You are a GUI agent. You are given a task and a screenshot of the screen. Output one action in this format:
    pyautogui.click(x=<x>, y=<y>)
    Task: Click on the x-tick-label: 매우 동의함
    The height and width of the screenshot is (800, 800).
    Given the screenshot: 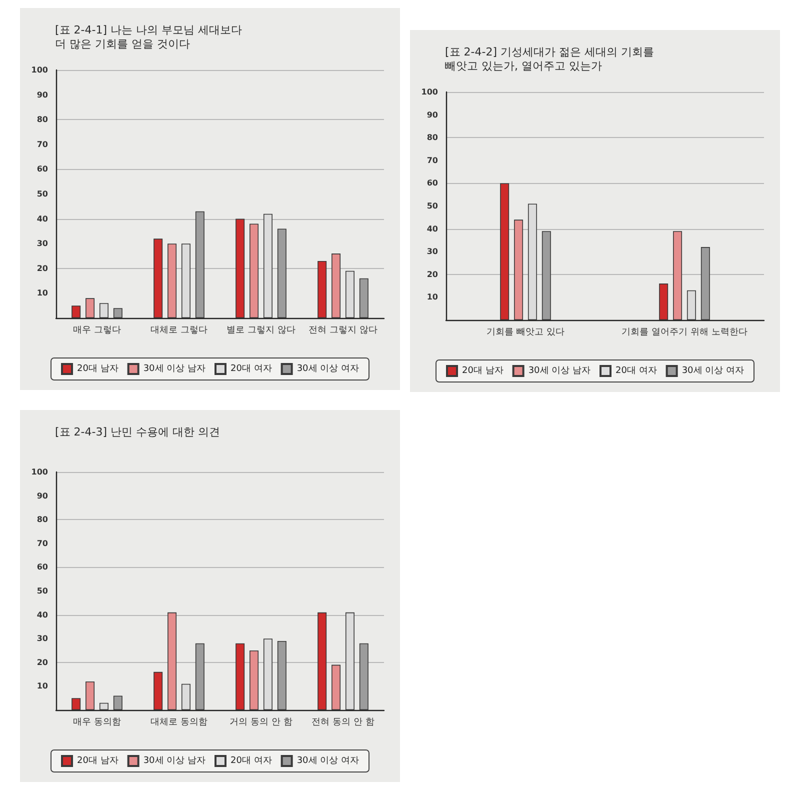 What is the action you would take?
    pyautogui.click(x=97, y=723)
    